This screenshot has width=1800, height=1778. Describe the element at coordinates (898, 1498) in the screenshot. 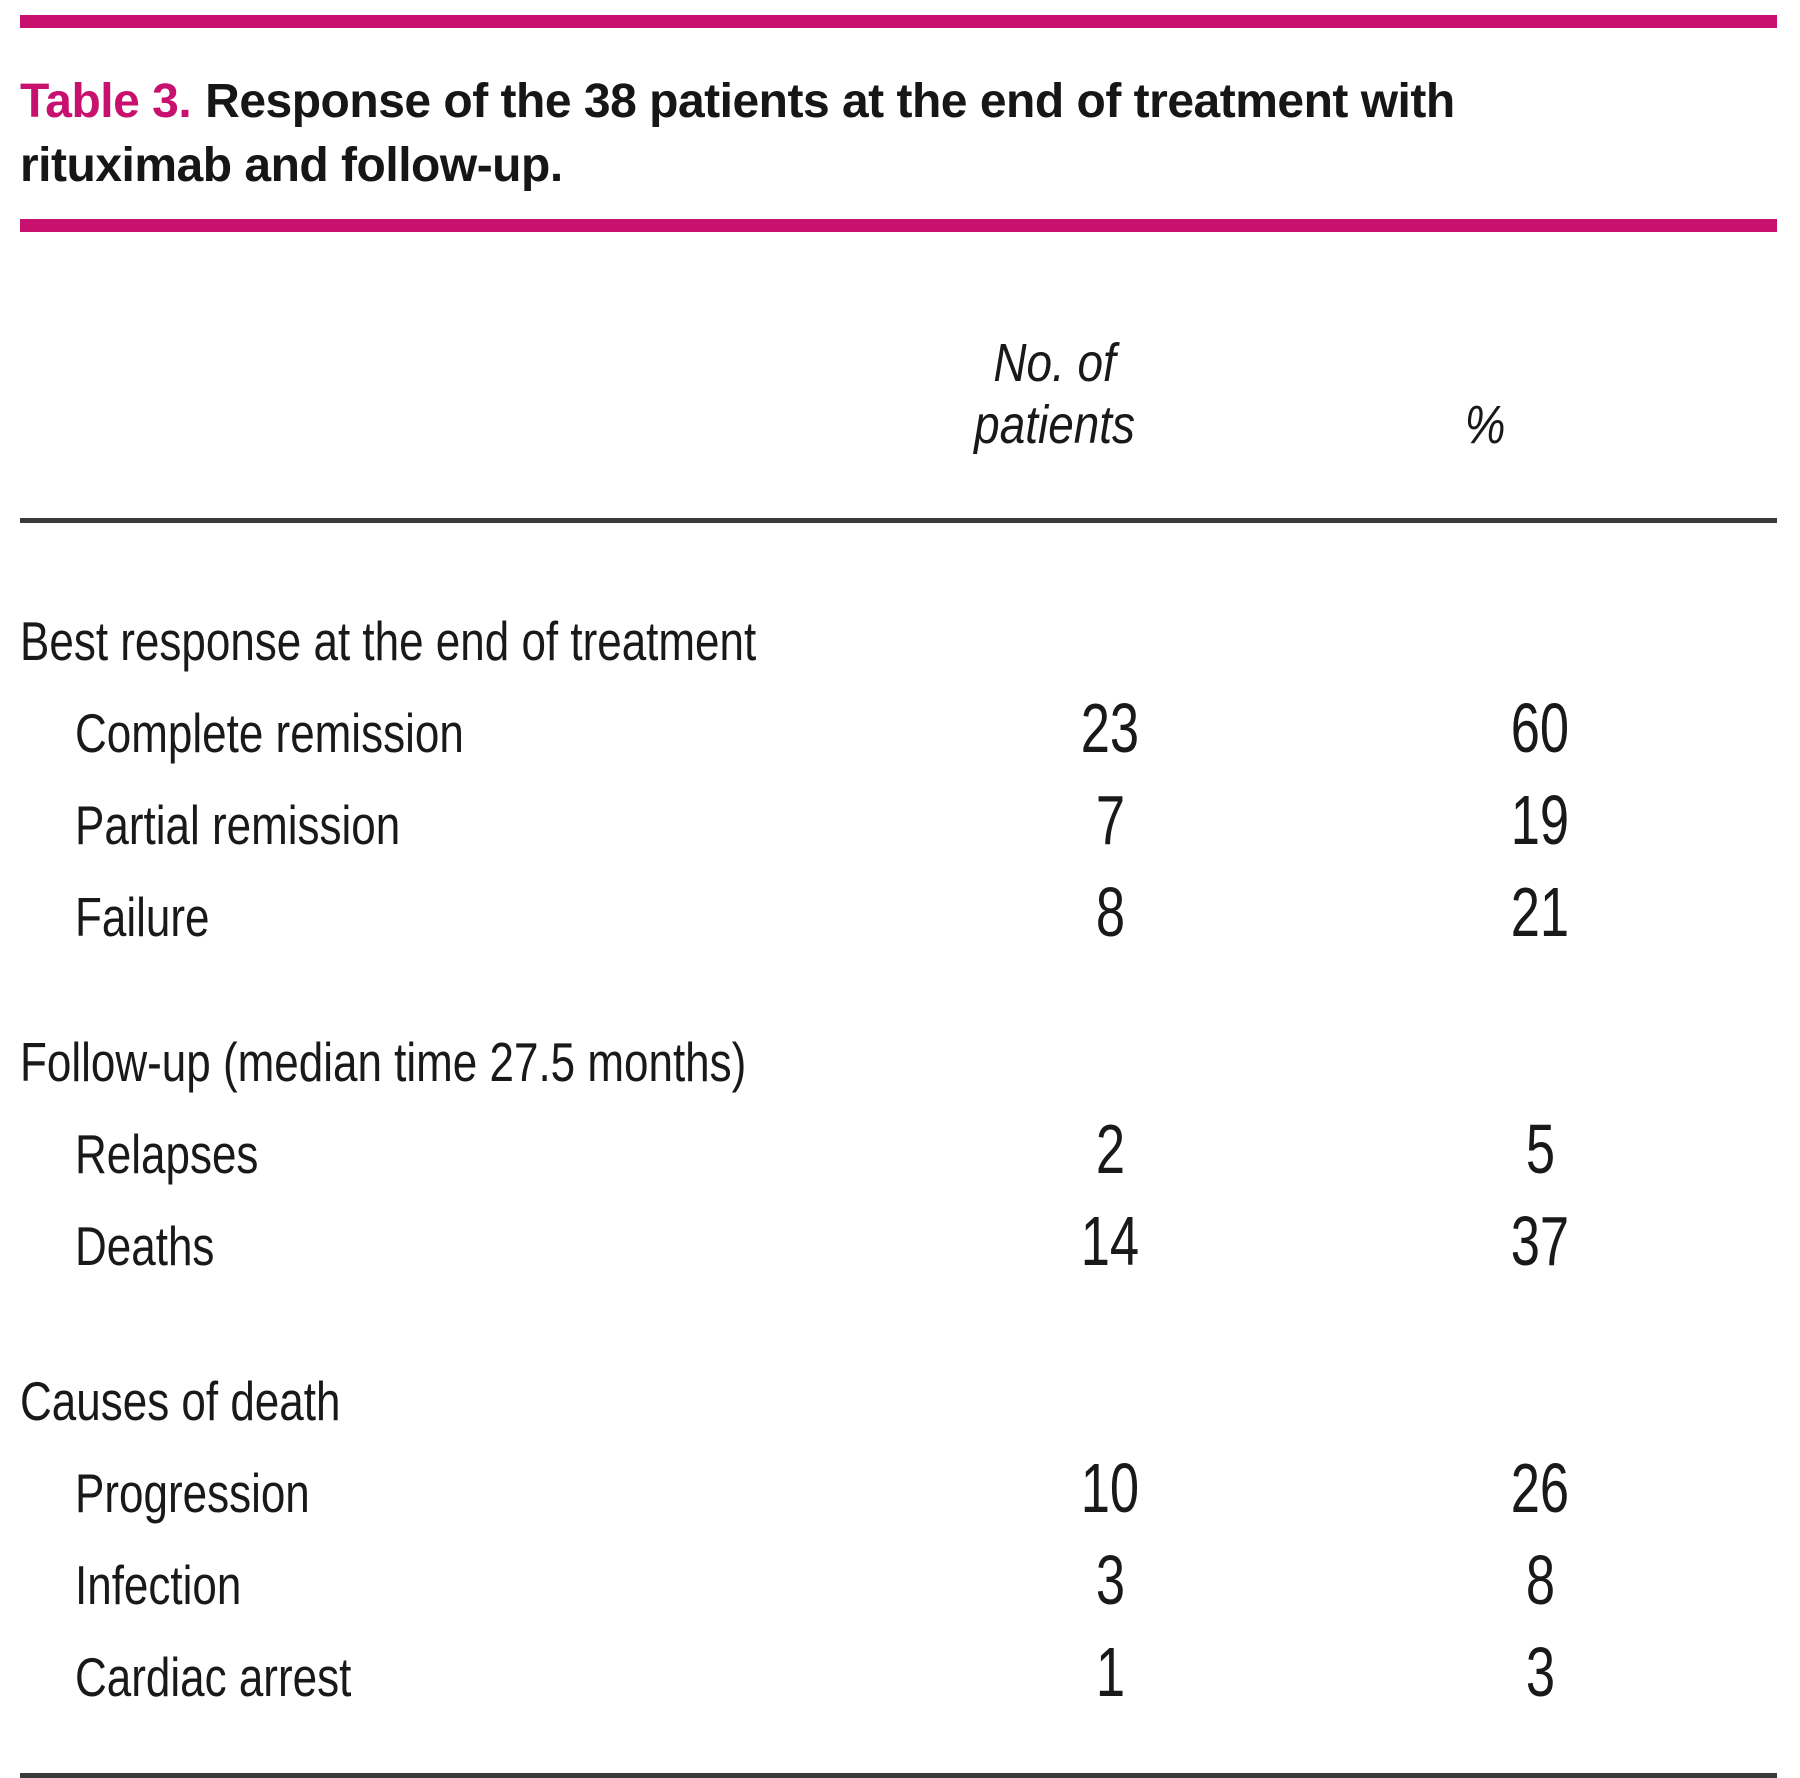

I see `table-row: Progression 10 26` at that location.